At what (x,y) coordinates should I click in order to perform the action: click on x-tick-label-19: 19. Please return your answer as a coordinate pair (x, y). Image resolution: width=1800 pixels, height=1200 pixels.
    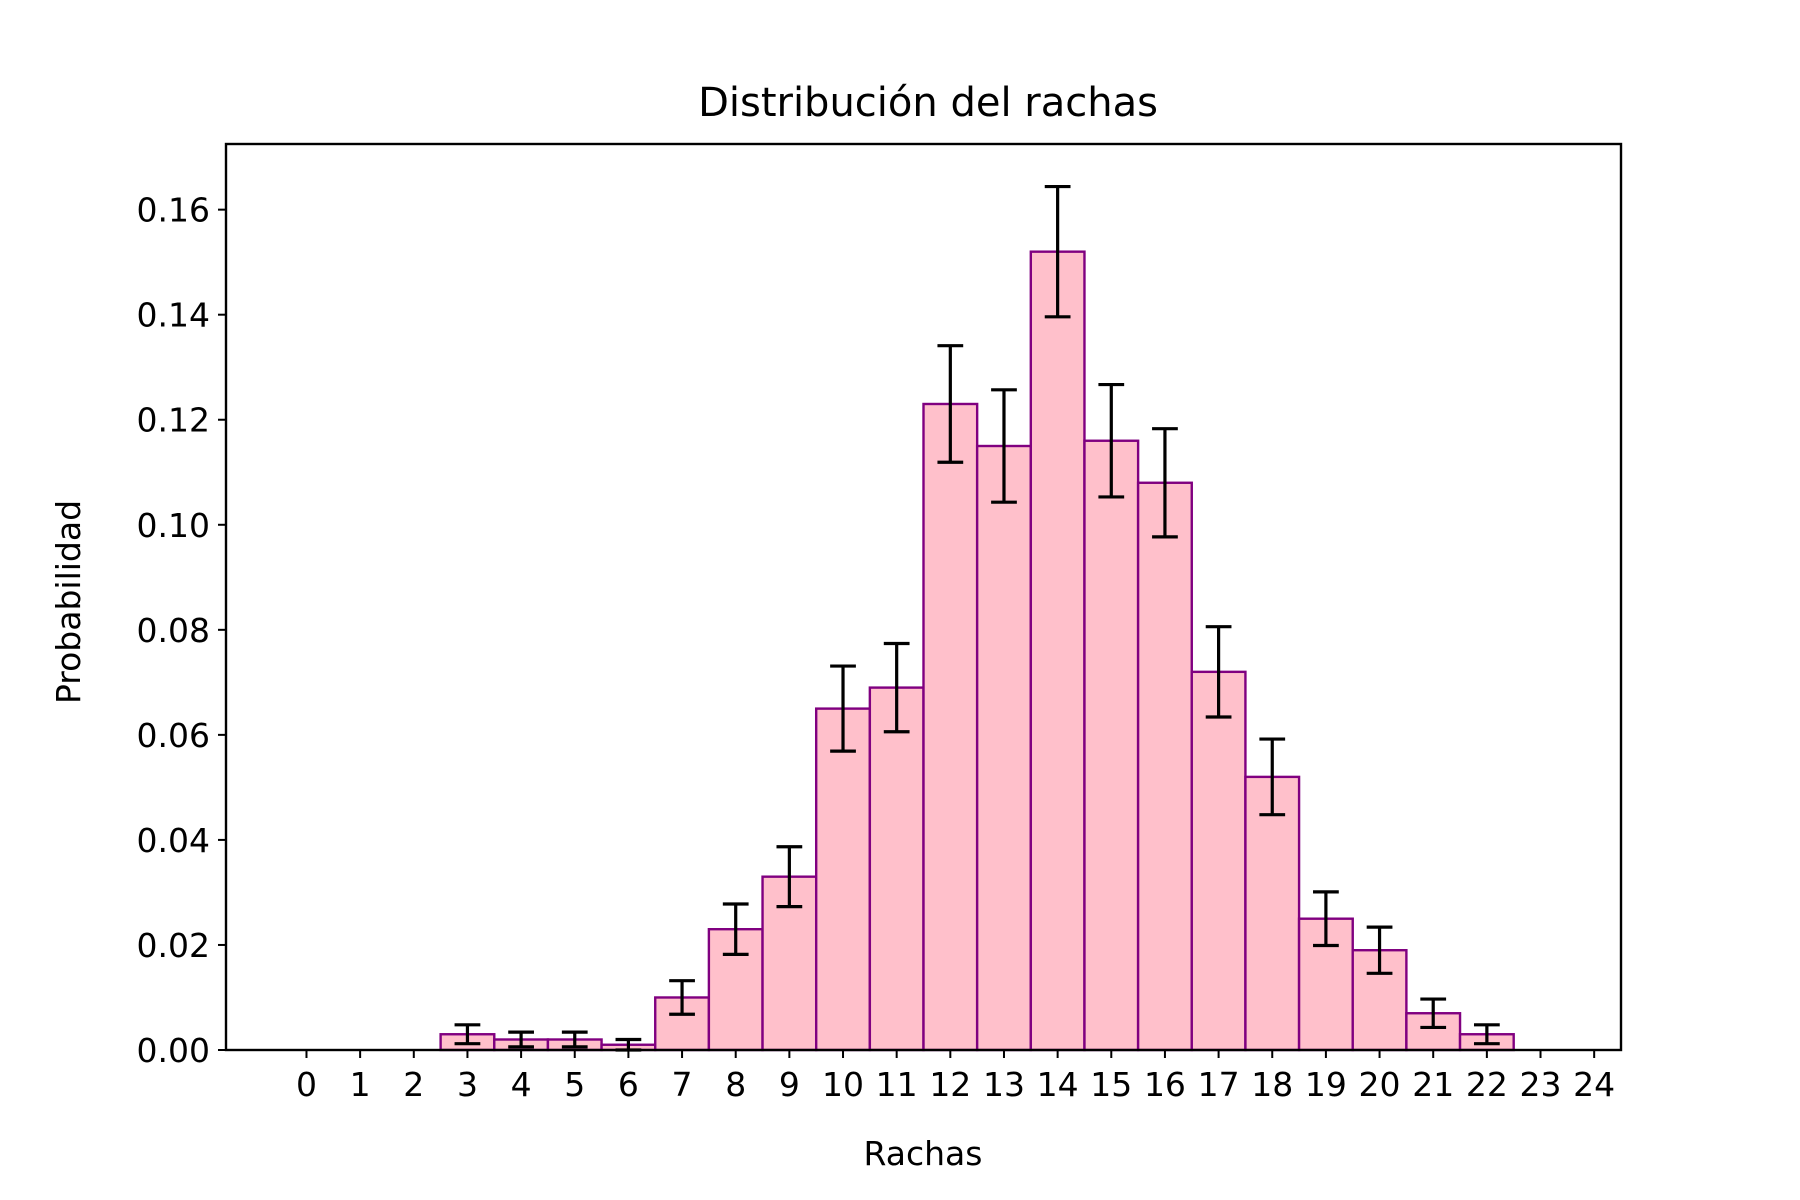
    Looking at the image, I should click on (1326, 1084).